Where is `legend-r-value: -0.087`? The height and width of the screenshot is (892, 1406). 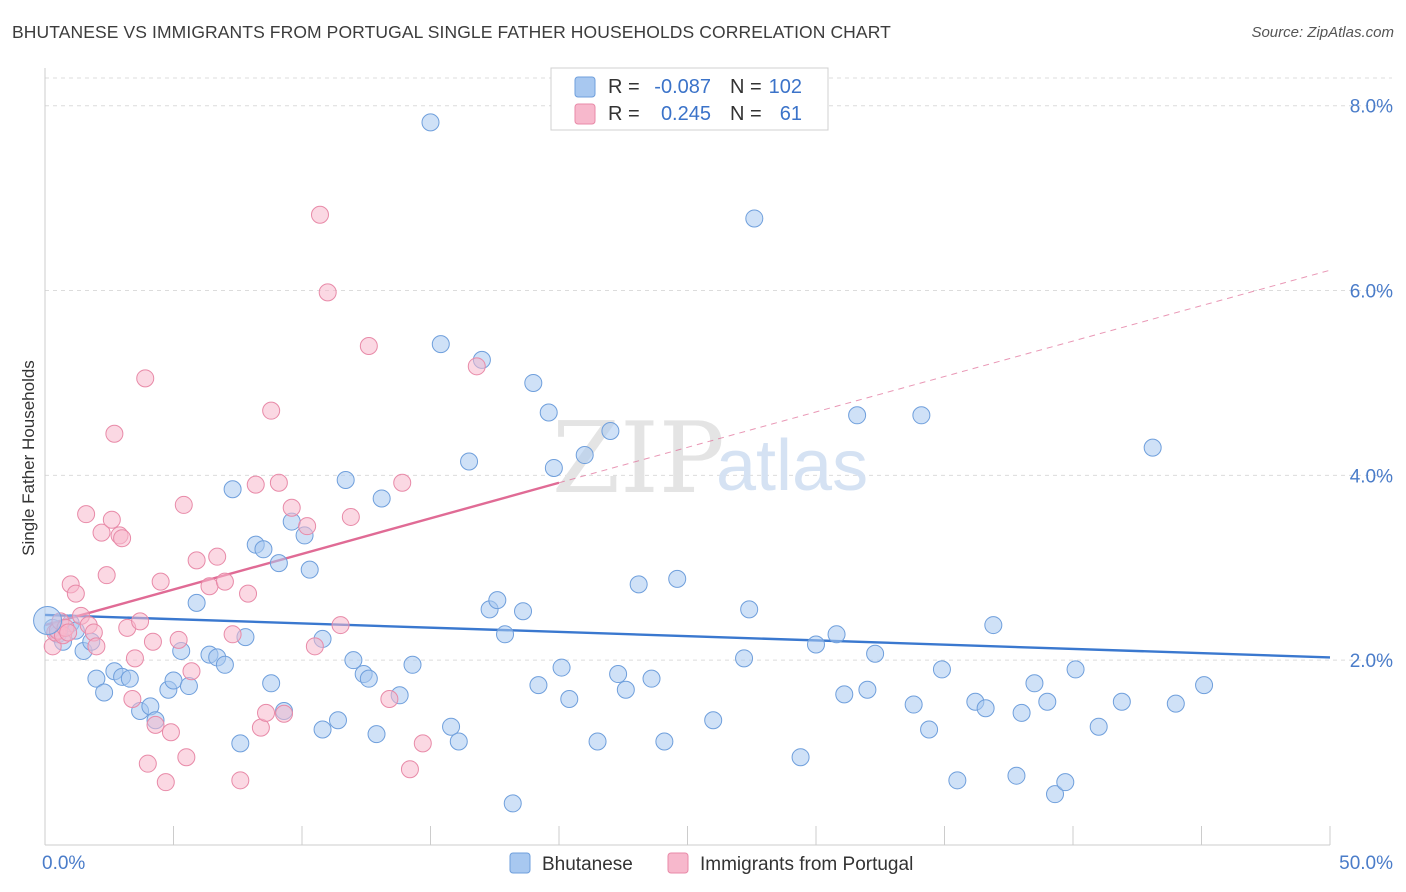
legend-r-value: -0.087 is located at coordinates (682, 87).